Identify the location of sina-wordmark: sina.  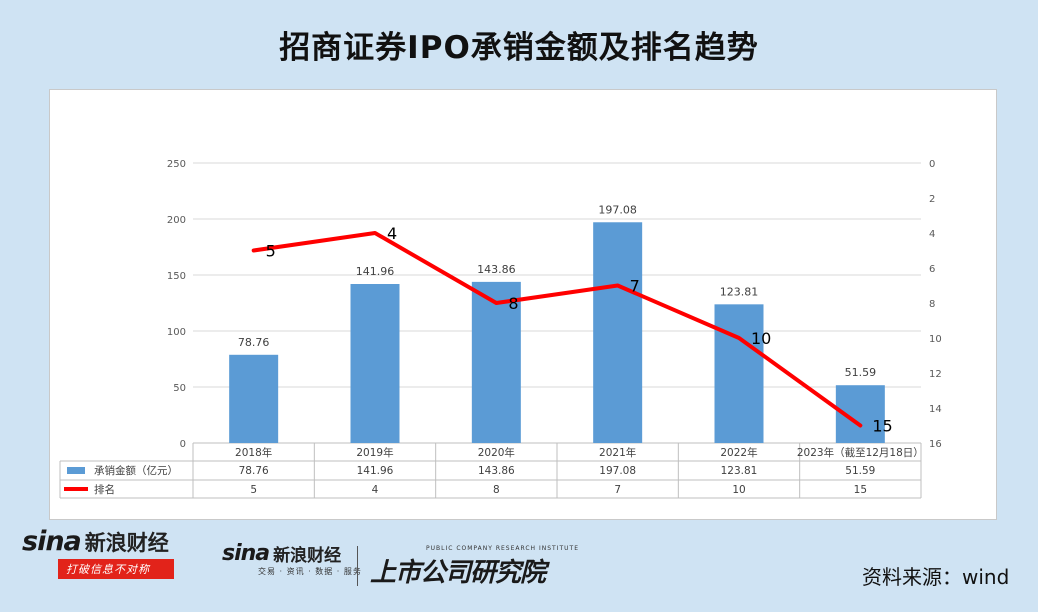
(52, 541).